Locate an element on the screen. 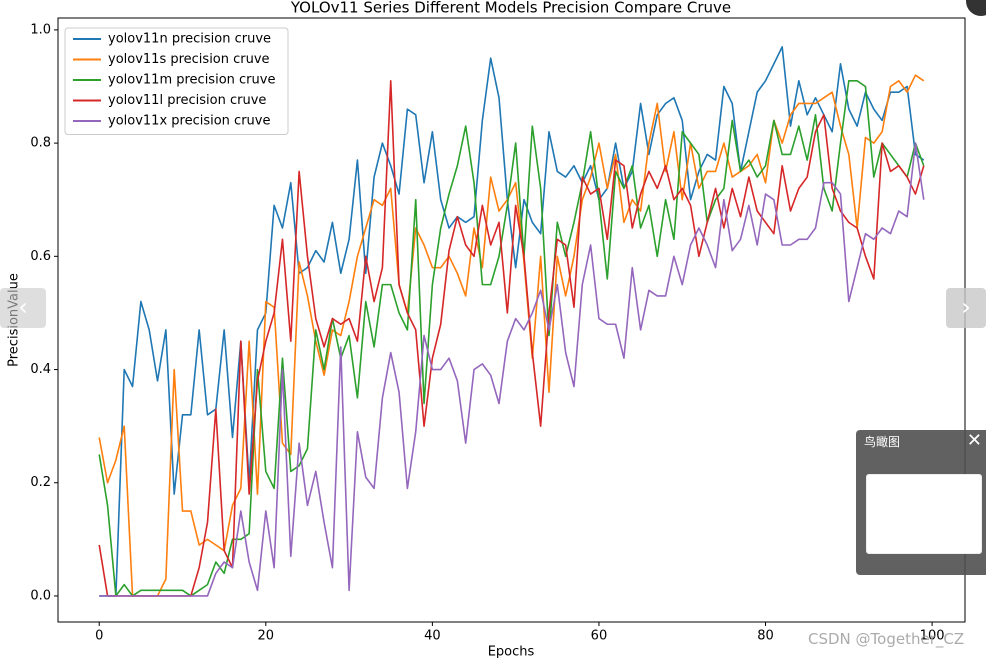  y-tick-label: 0.2 is located at coordinates (40, 482).